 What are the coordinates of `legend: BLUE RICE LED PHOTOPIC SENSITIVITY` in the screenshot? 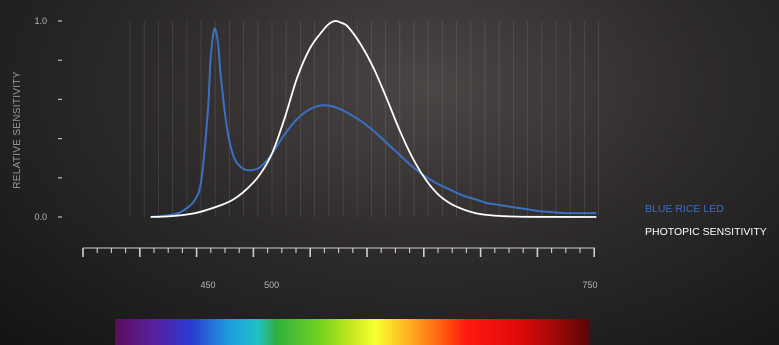 It's located at (706, 220).